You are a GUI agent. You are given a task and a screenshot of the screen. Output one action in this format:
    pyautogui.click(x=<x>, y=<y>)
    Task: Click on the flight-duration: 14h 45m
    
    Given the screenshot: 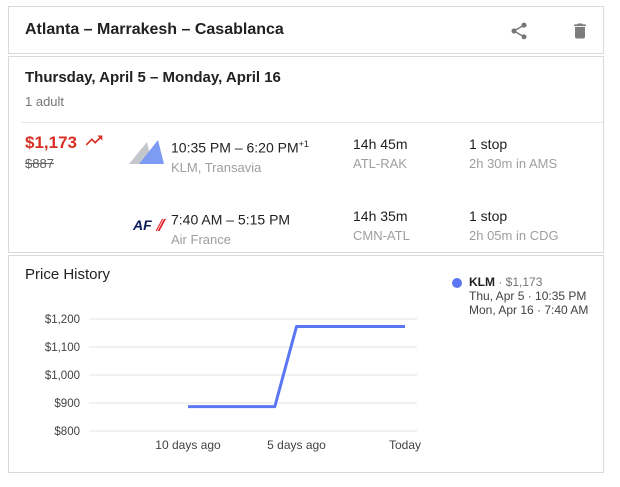 What is the action you would take?
    pyautogui.click(x=380, y=144)
    